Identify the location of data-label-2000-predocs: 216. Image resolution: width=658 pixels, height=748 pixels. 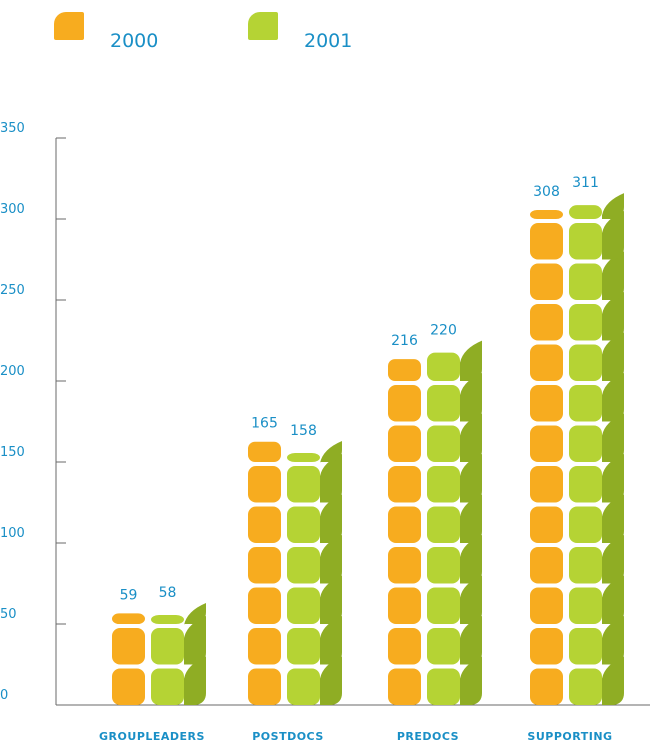
(404, 341).